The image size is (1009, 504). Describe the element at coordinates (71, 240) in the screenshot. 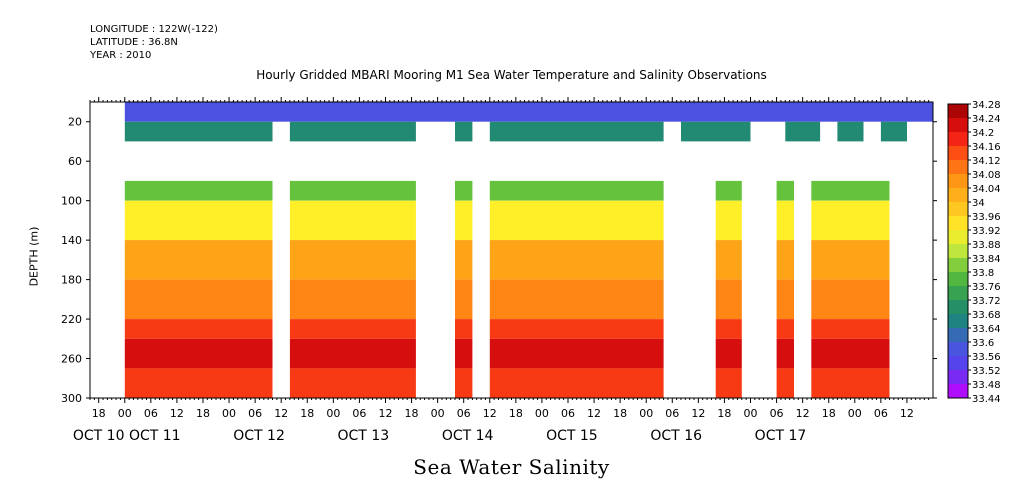

I see `y-tick-label: 140` at that location.